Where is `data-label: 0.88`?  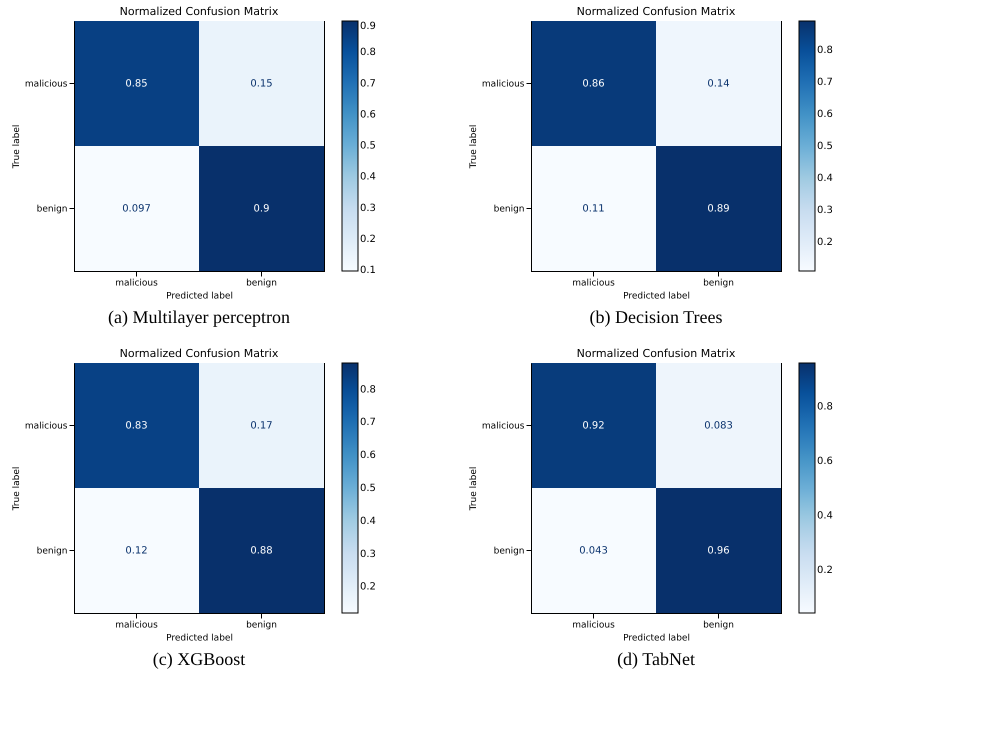 data-label: 0.88 is located at coordinates (261, 551).